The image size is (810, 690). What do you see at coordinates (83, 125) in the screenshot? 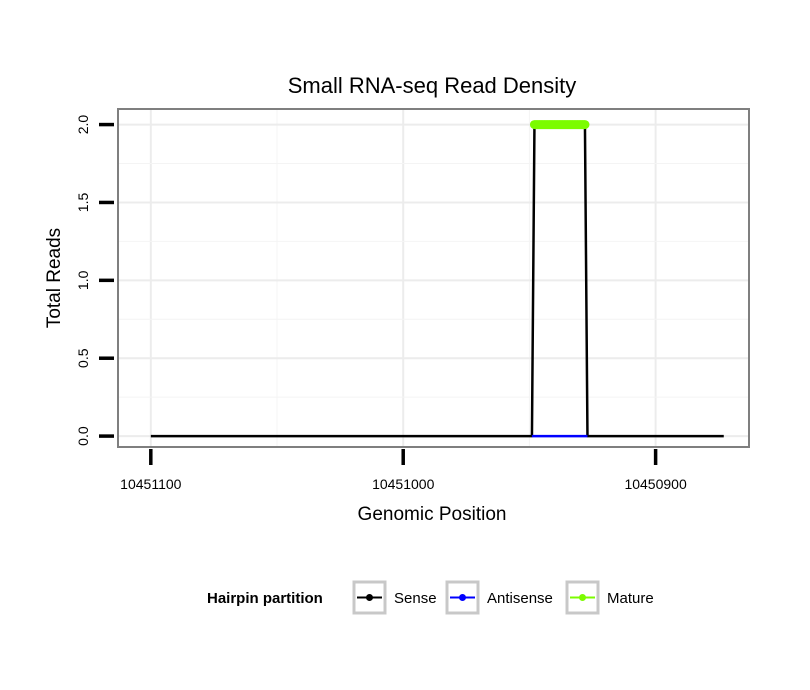
I see `y-tick-label: 2.0` at bounding box center [83, 125].